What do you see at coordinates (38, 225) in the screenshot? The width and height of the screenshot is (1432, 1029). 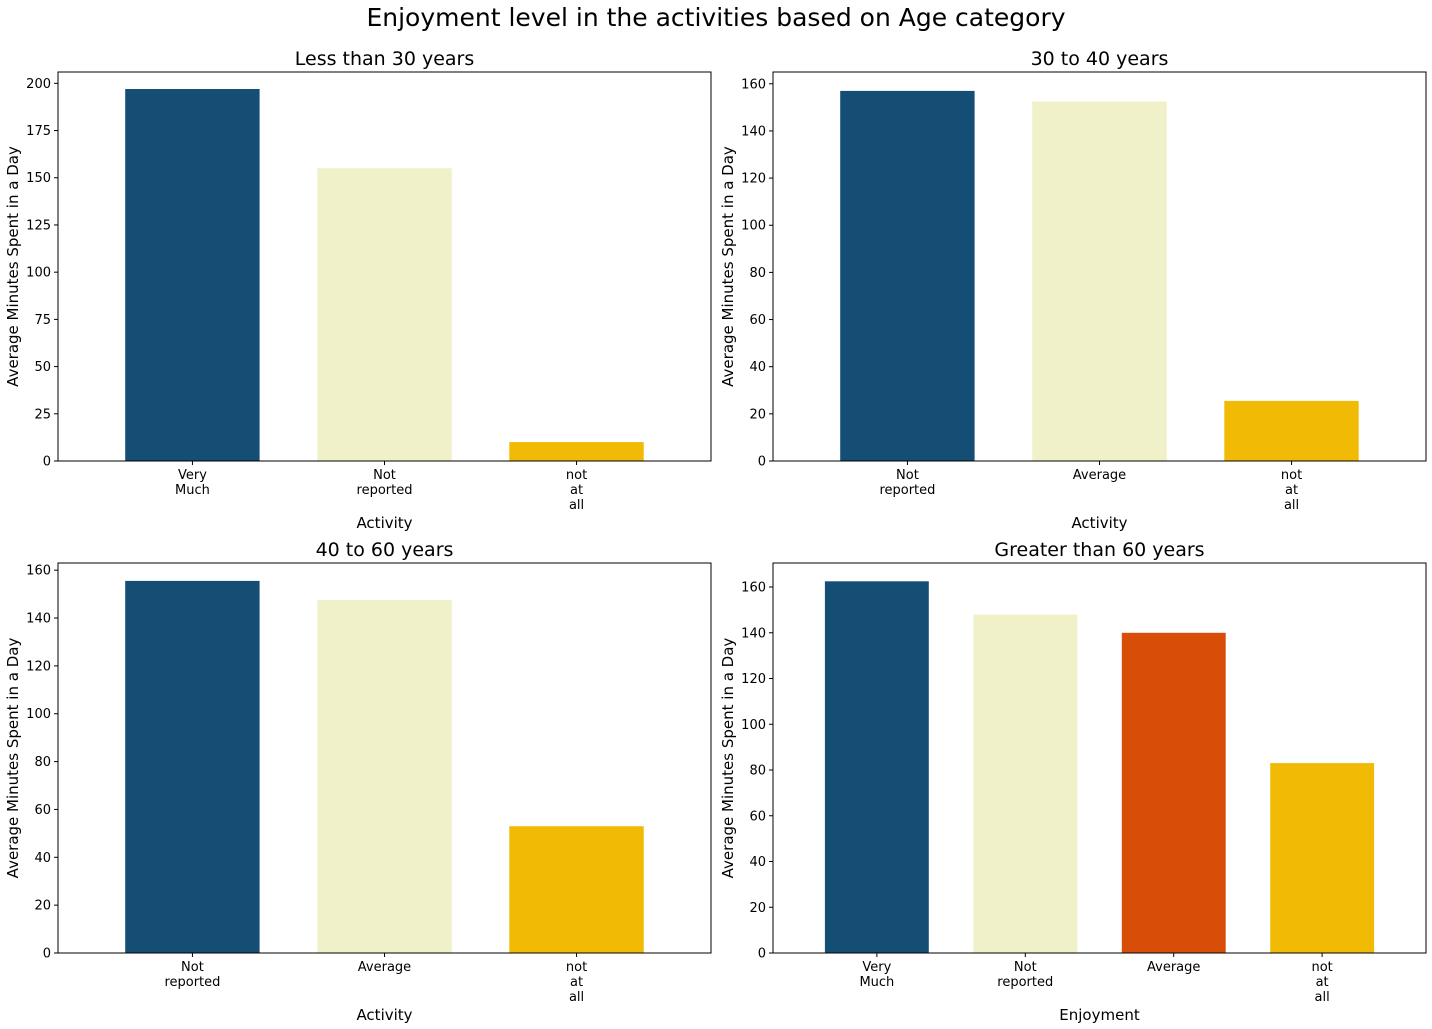 I see `y-tick-label: 125` at bounding box center [38, 225].